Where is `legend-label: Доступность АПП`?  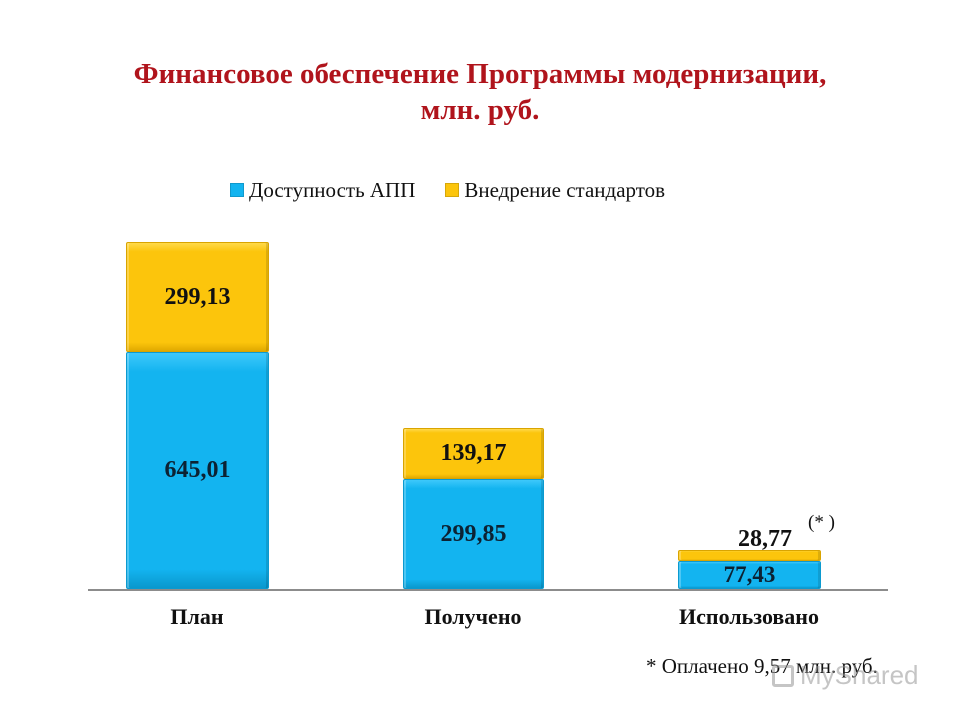 legend-label: Доступность АПП is located at coordinates (332, 189).